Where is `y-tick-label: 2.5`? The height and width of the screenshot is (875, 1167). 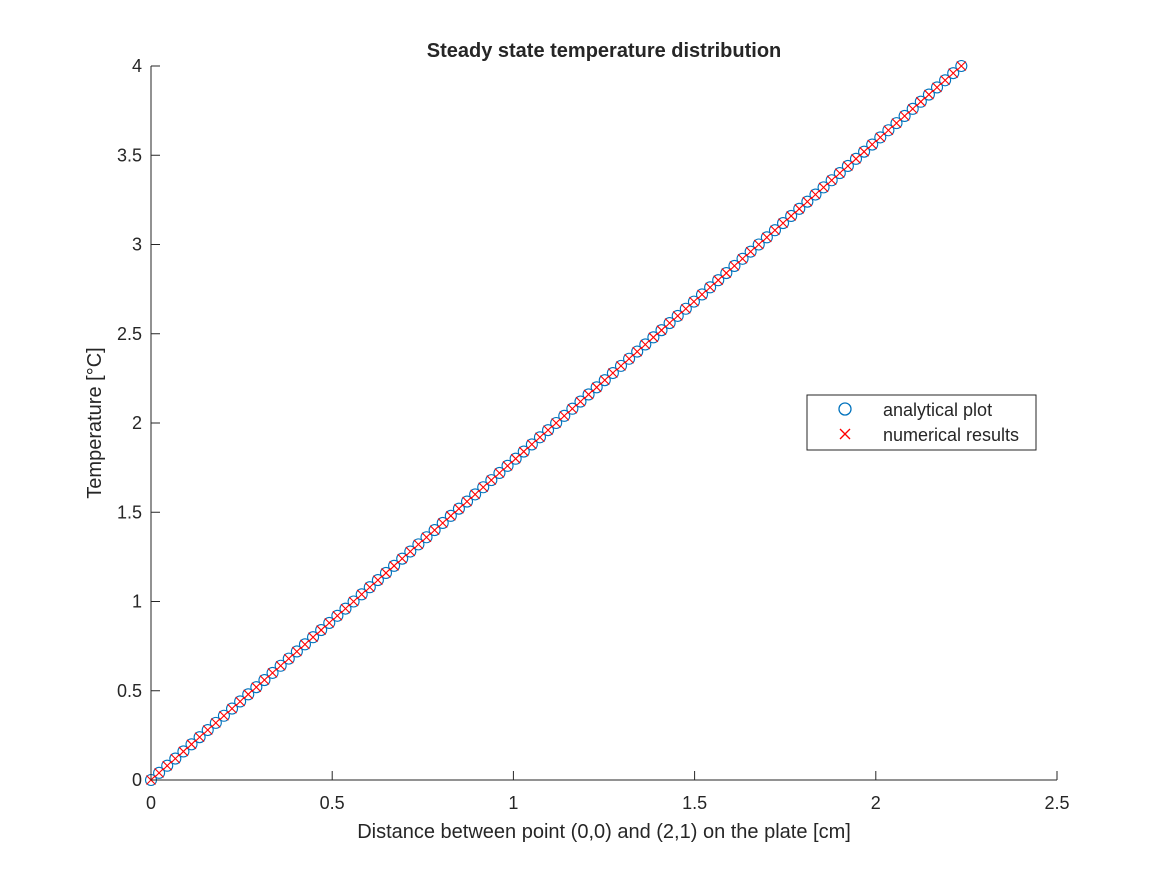
y-tick-label: 2.5 is located at coordinates (129, 334).